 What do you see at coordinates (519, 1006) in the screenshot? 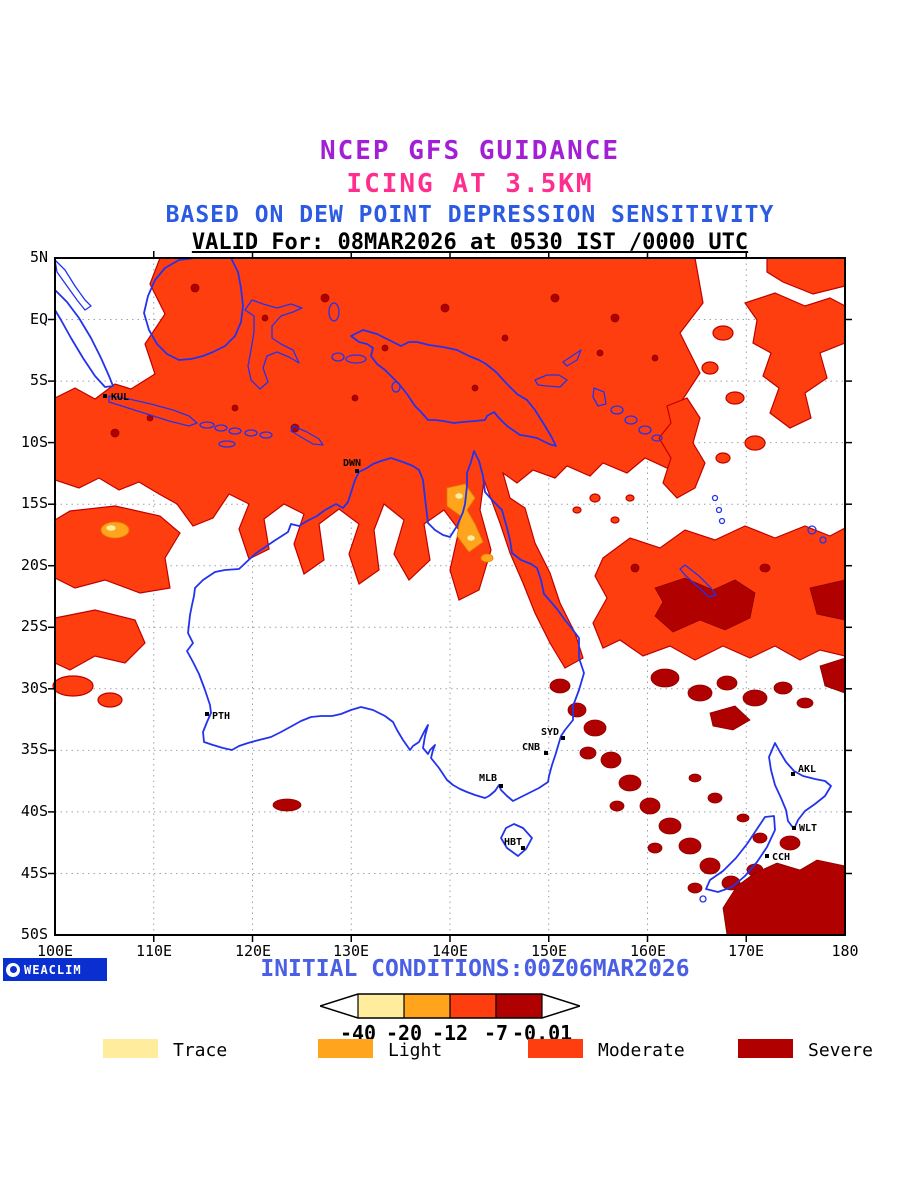
I see `scalebar-cell-severe` at bounding box center [519, 1006].